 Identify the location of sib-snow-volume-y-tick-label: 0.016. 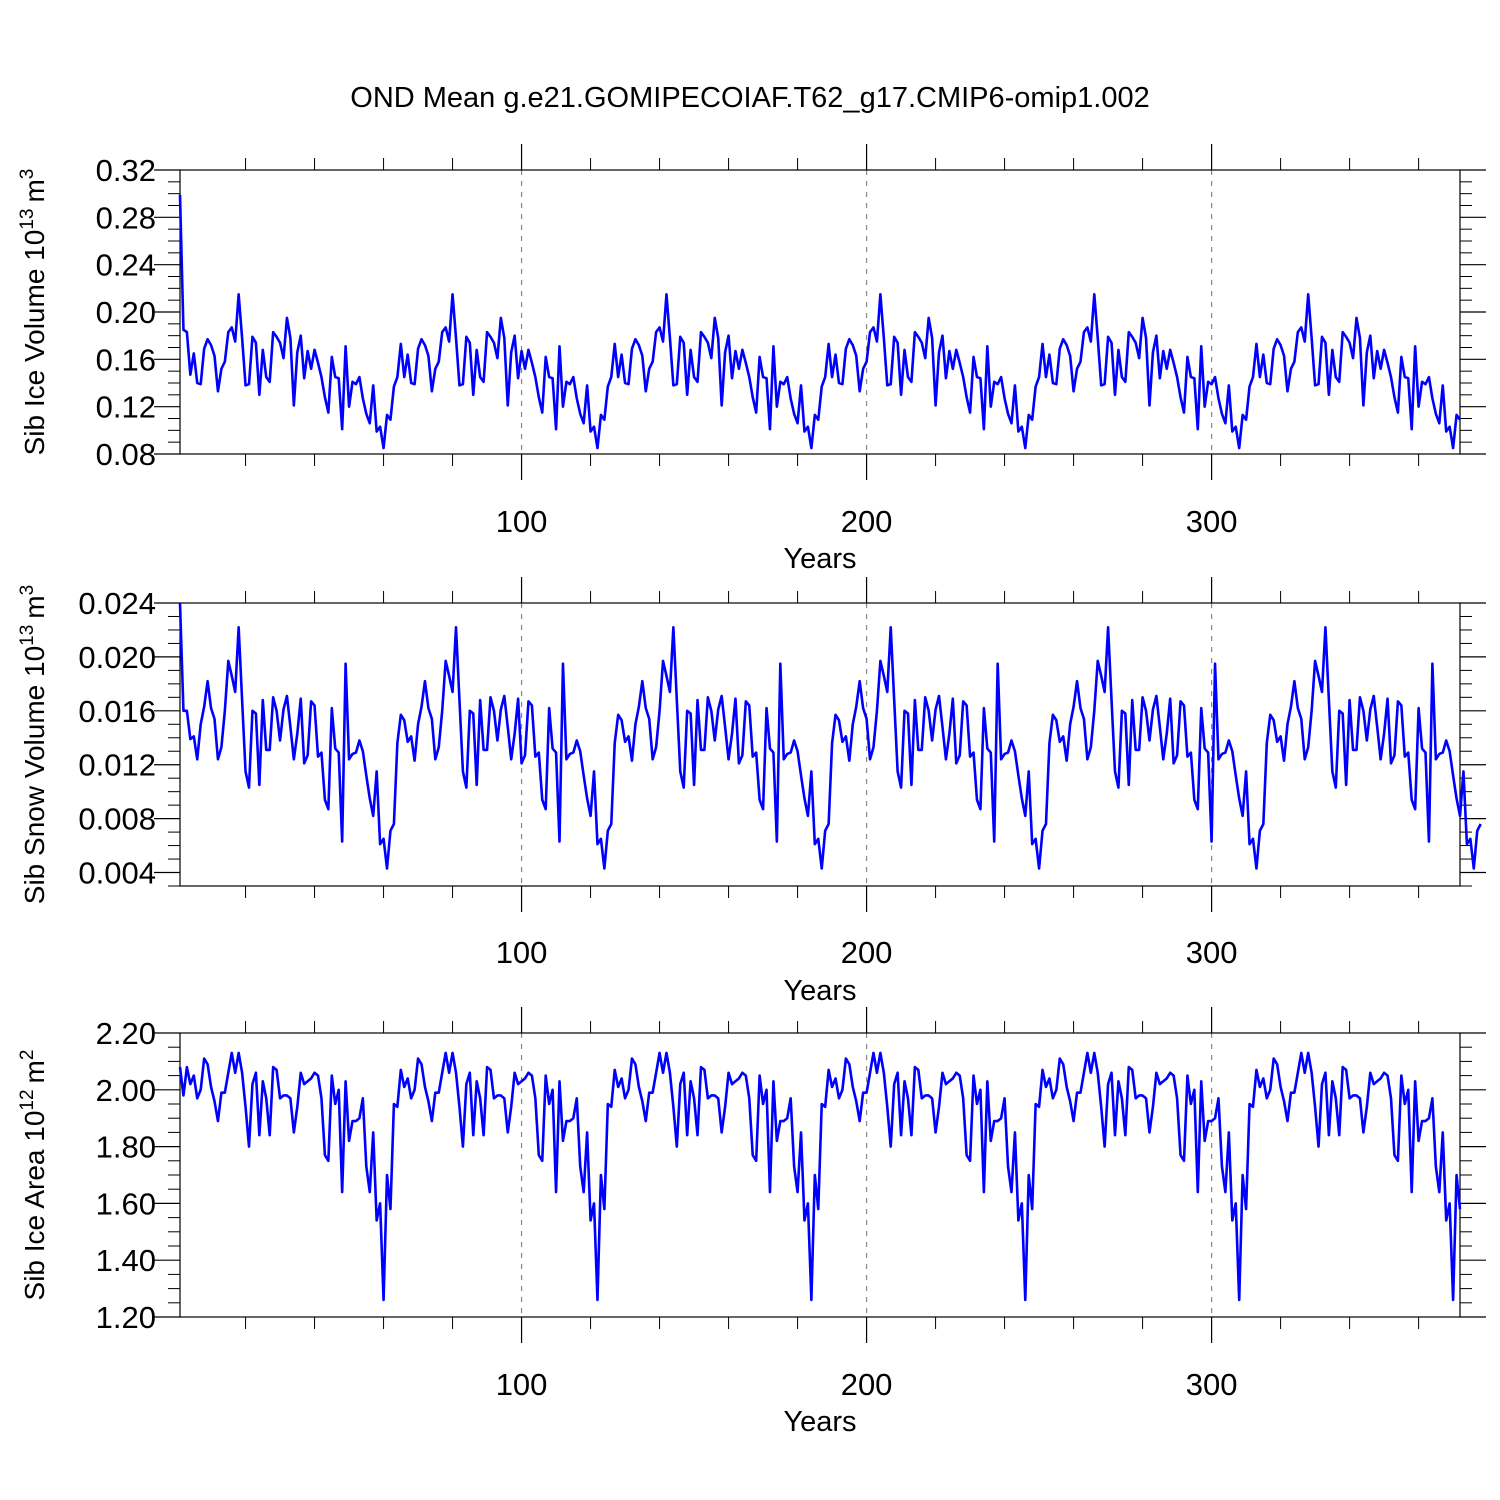
(117, 711).